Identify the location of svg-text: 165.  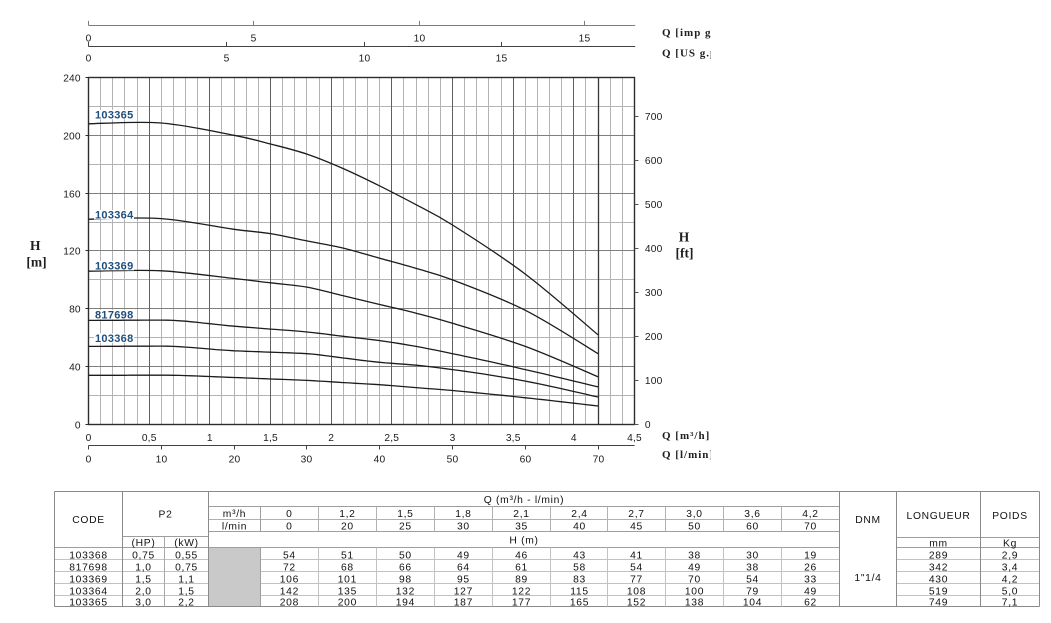
(579, 603).